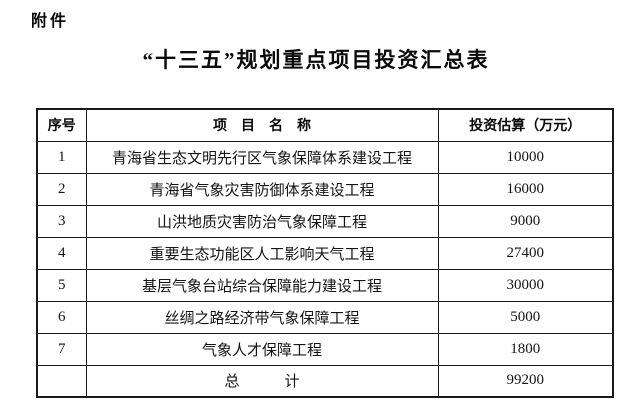 This screenshot has height=410, width=632. What do you see at coordinates (50, 21) in the screenshot?
I see `attachment-label: 附件` at bounding box center [50, 21].